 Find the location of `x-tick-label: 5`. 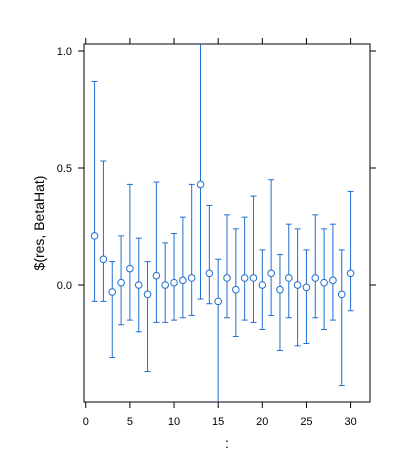

x-tick-label: 5 is located at coordinates (130, 422).